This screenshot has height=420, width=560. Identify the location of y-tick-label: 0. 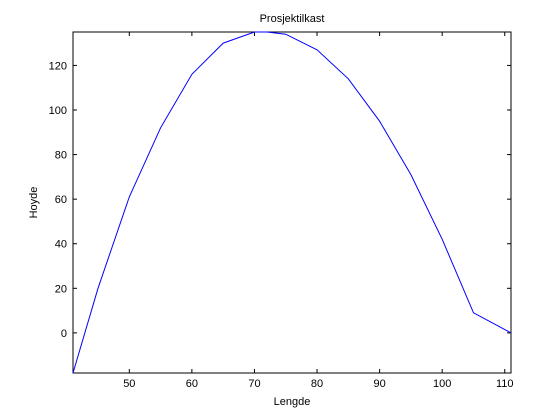
(64, 334).